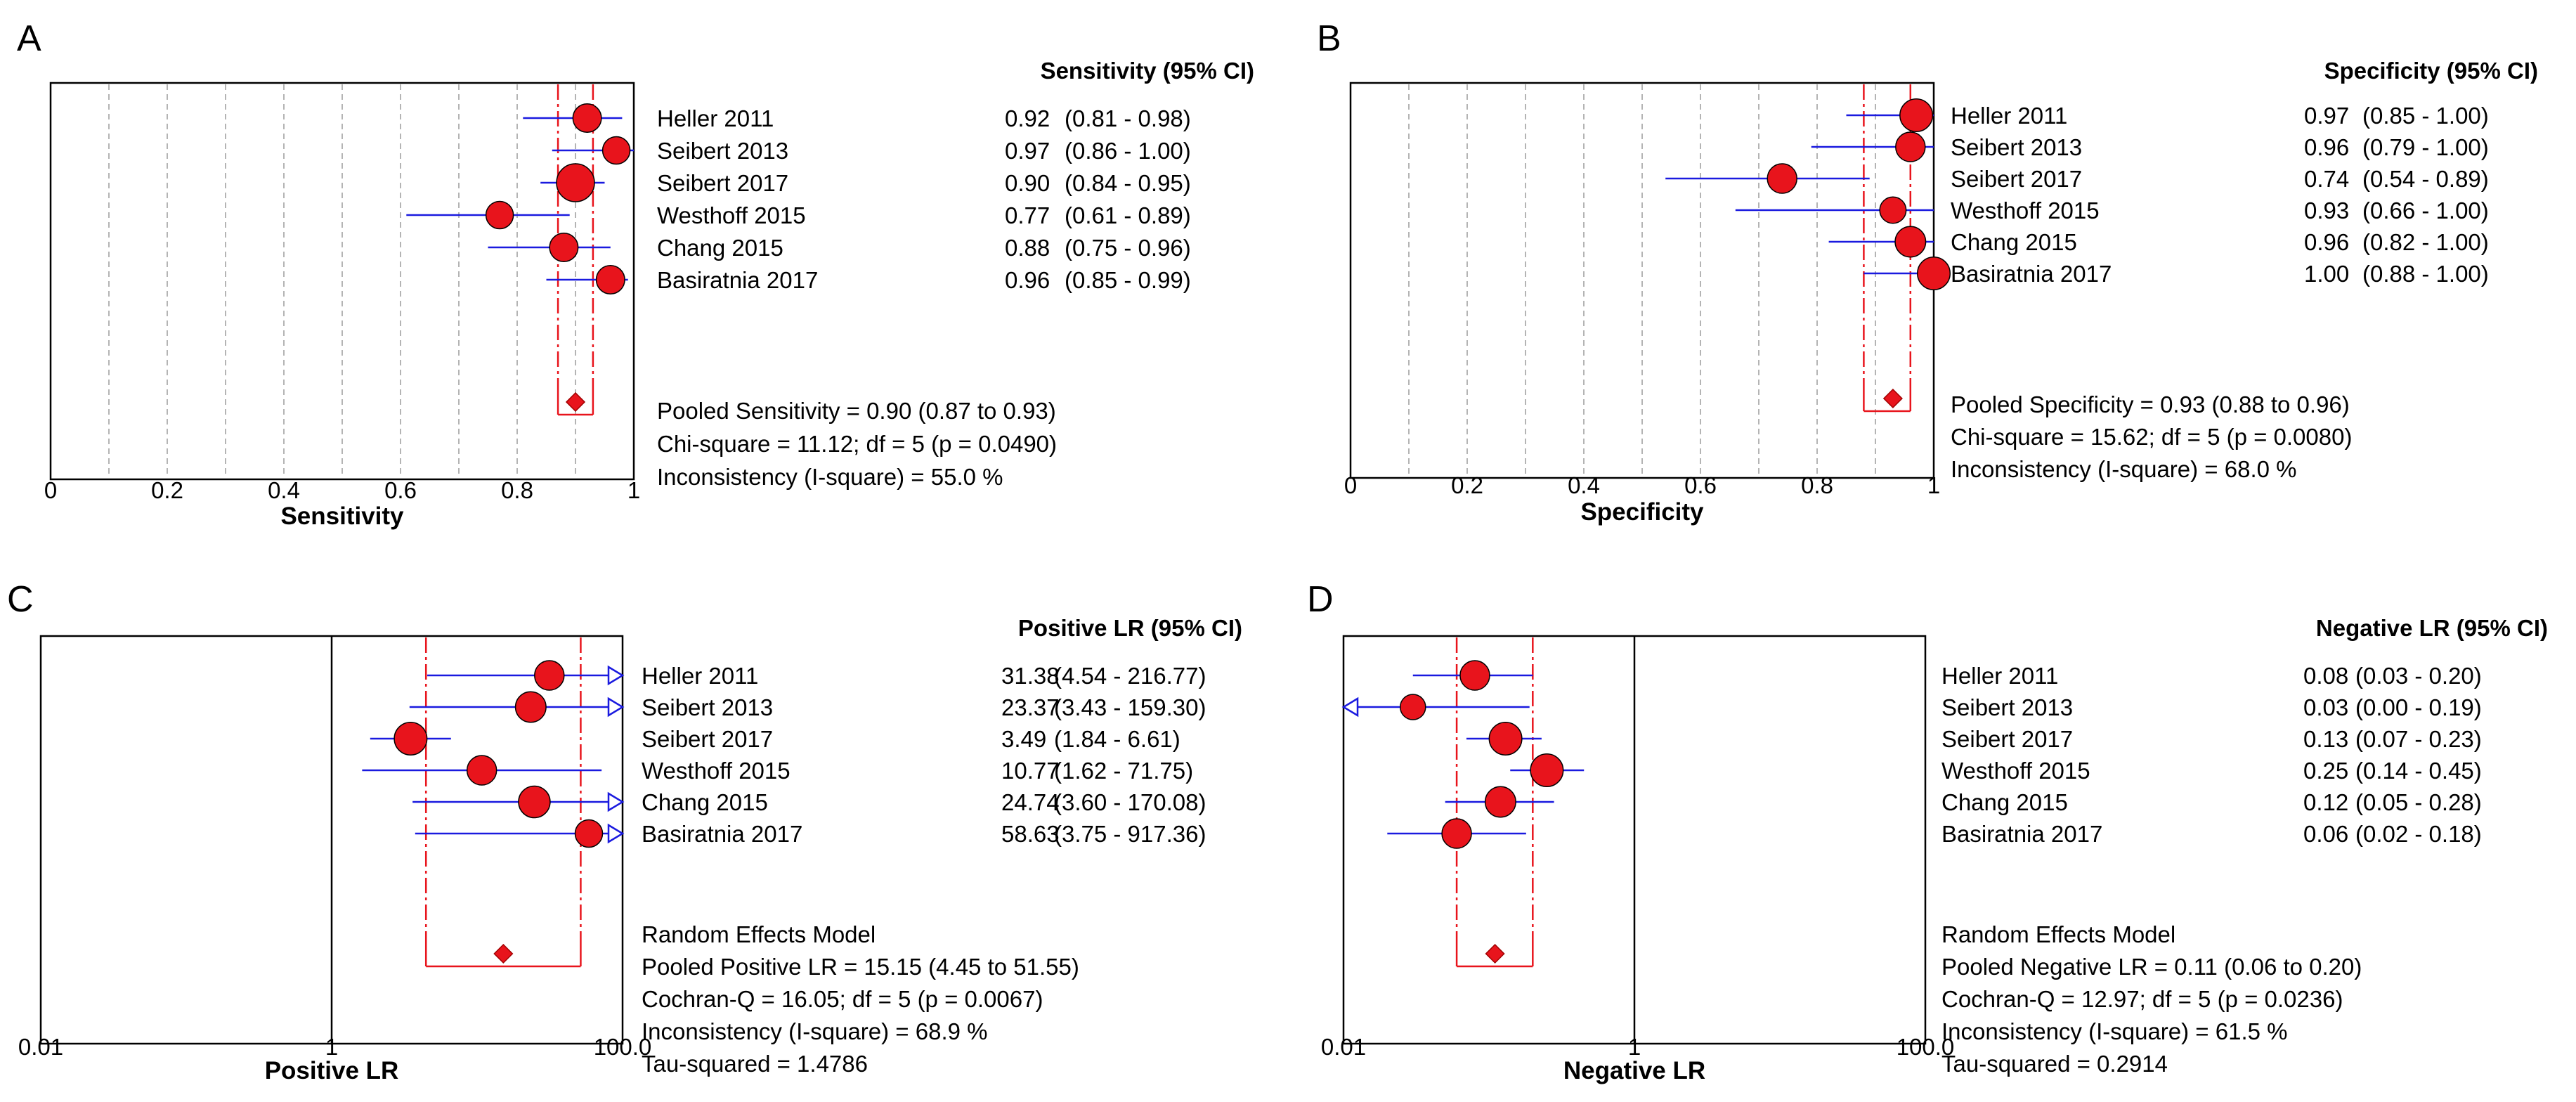 Image resolution: width=2576 pixels, height=1102 pixels. Describe the element at coordinates (2325, 676) in the screenshot. I see `study-estimate: 0.08` at that location.